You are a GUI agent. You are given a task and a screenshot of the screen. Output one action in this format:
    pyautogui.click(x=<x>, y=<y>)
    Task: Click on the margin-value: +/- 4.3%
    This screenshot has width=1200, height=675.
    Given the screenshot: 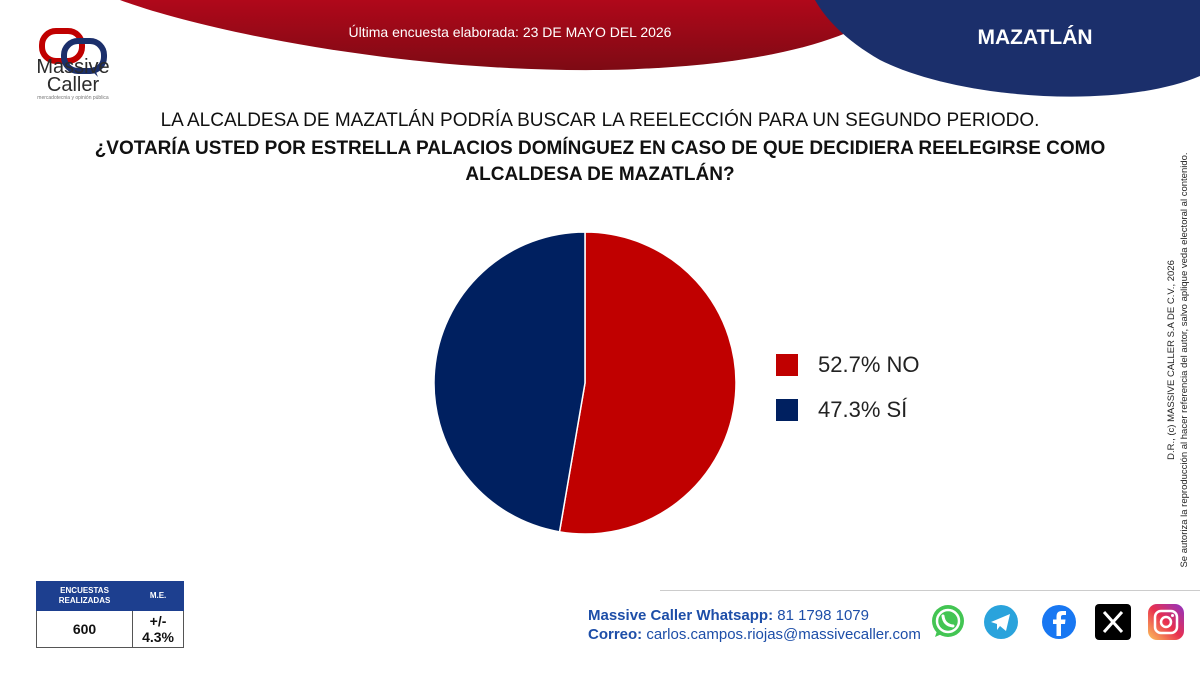 What is the action you would take?
    pyautogui.click(x=158, y=629)
    